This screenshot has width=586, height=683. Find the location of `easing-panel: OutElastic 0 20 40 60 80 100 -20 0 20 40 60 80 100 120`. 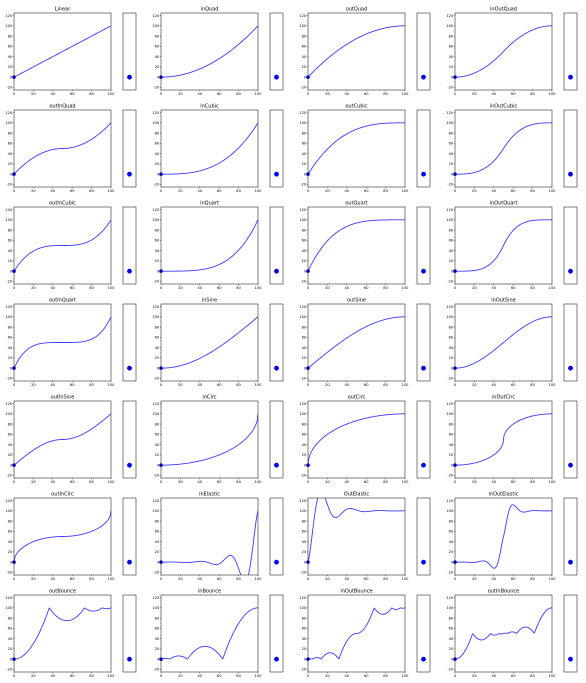

easing-panel: OutElastic 0 20 40 60 80 100 -20 0 20 40 60 80 100 120 is located at coordinates (371, 537).